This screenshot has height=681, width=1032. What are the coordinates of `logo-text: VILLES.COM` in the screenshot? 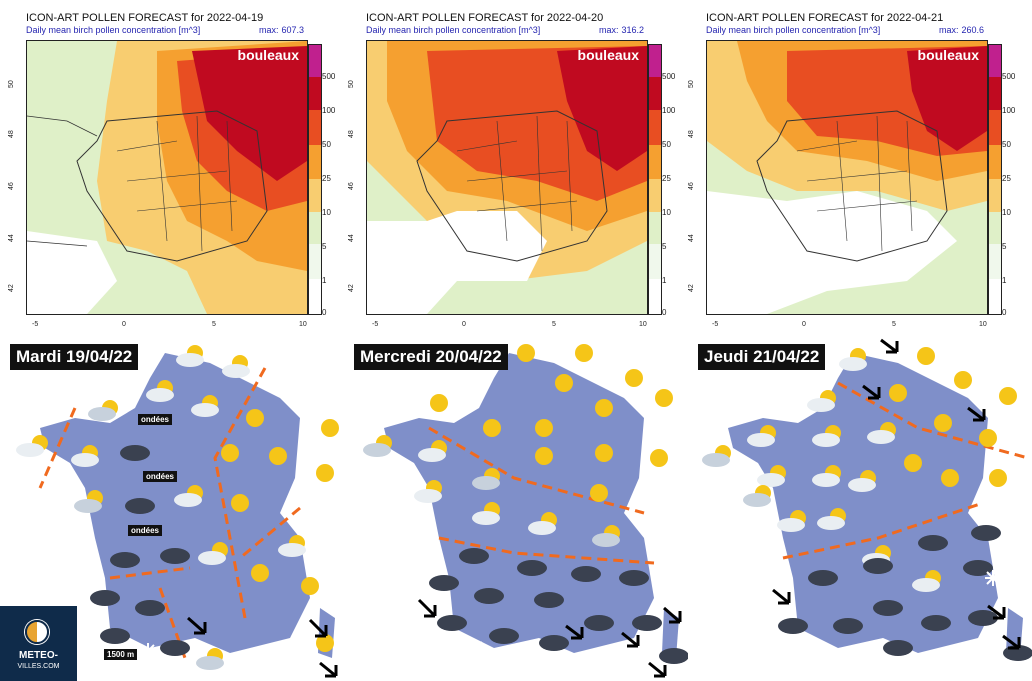 It's located at (38, 666).